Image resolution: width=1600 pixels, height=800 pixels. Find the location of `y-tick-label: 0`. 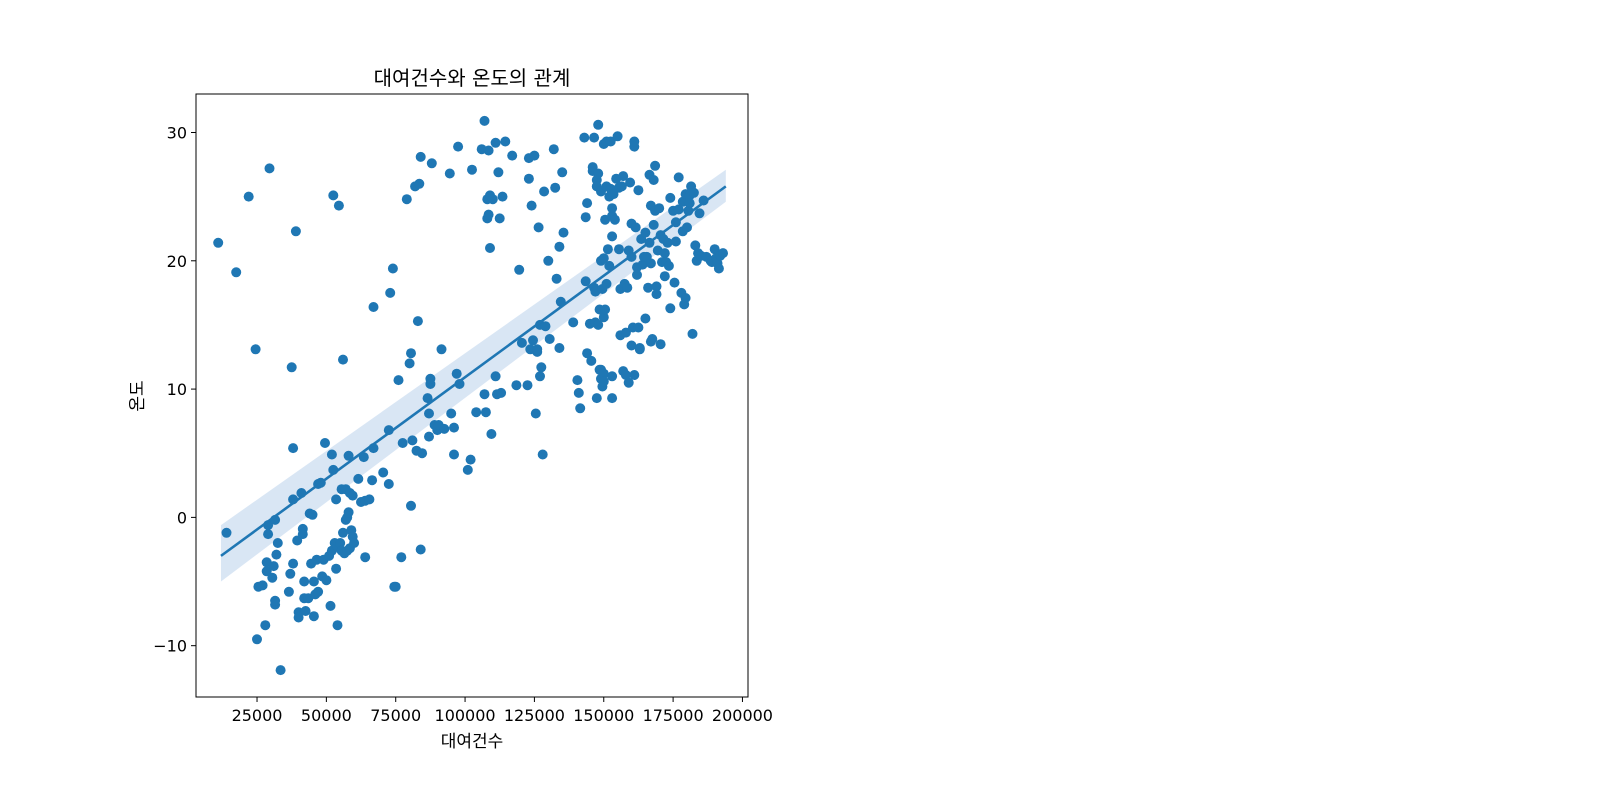

y-tick-label: 0 is located at coordinates (182, 517).